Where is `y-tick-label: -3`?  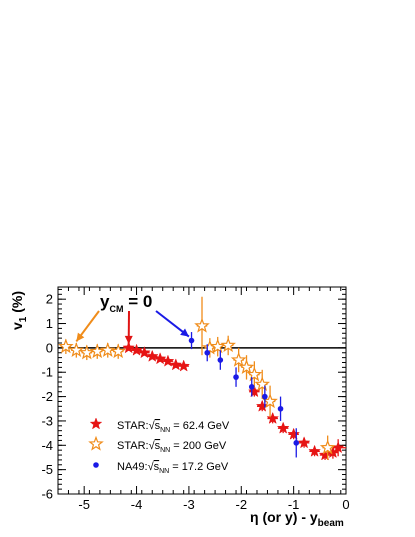 y-tick-label: -3 is located at coordinates (47, 420).